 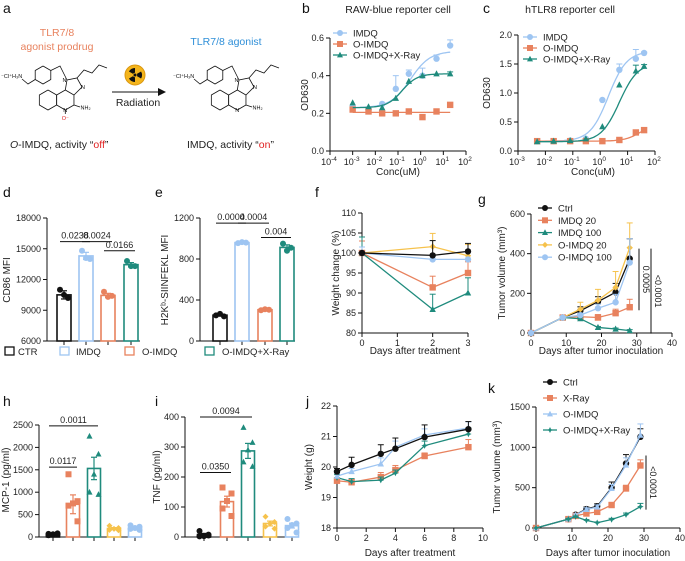 I want to click on legend-marker, so click(x=550, y=430).